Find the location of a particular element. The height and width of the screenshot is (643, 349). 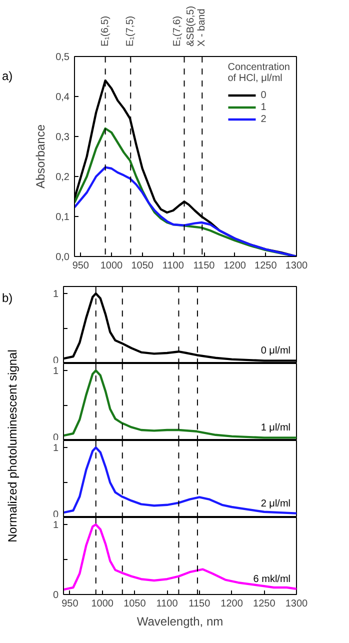

legend-label: 1 is located at coordinates (264, 107).